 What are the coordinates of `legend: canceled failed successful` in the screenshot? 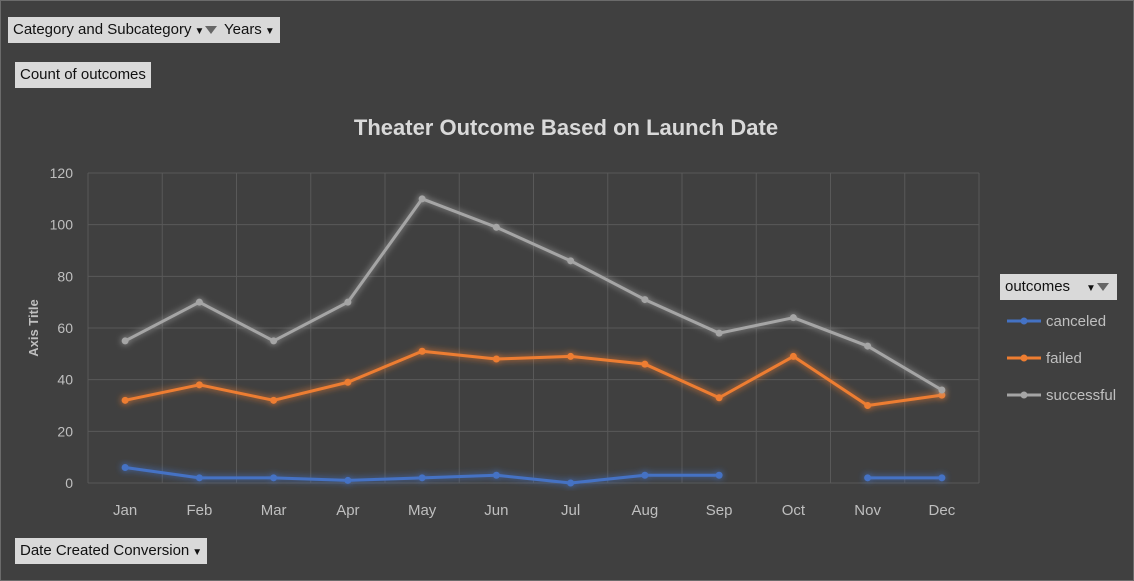 It's located at (1061, 358).